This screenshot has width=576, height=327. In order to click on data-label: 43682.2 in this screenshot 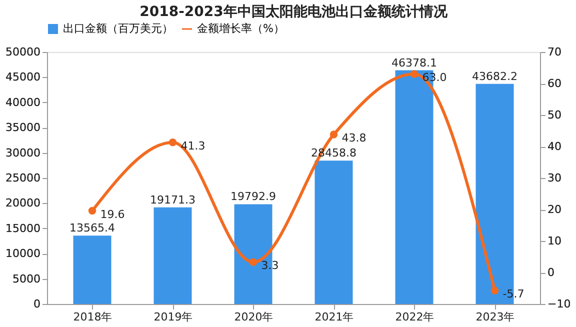, I will do `click(495, 76)`.